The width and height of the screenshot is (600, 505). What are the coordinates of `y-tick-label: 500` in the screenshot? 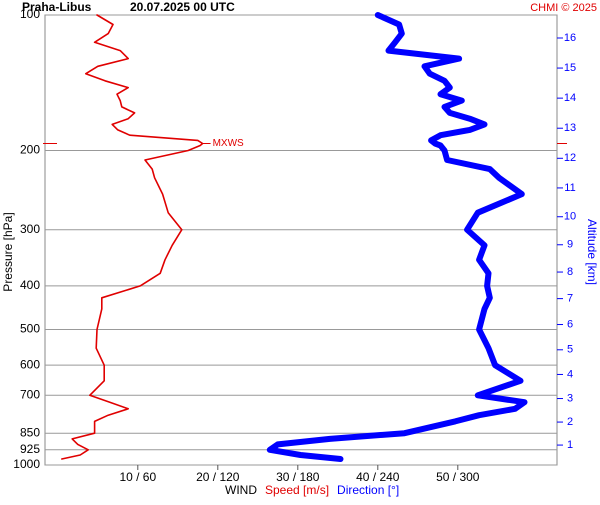 It's located at (30, 329).